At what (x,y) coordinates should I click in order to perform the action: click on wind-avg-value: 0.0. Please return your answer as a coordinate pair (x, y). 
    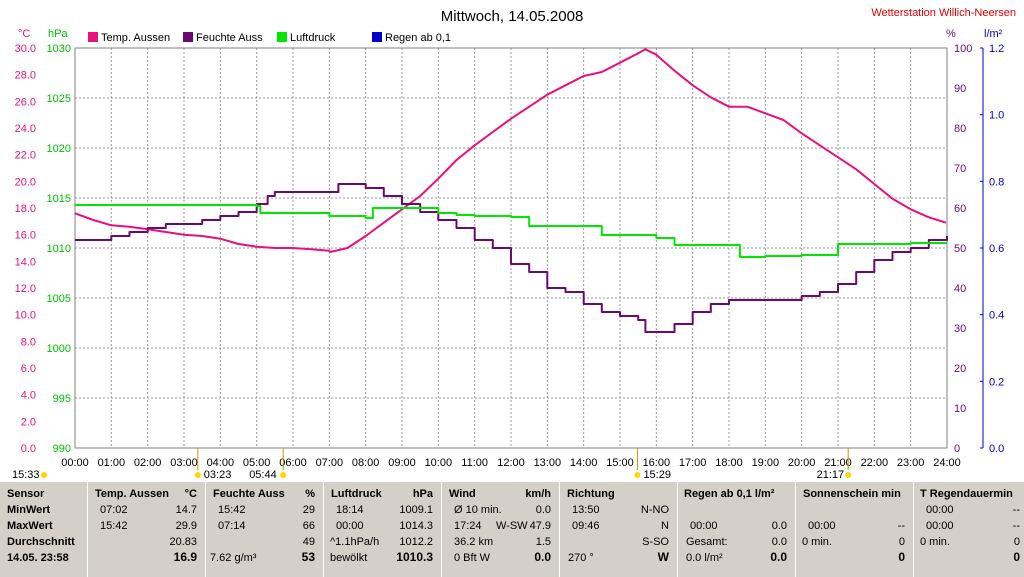
    Looking at the image, I should click on (543, 510).